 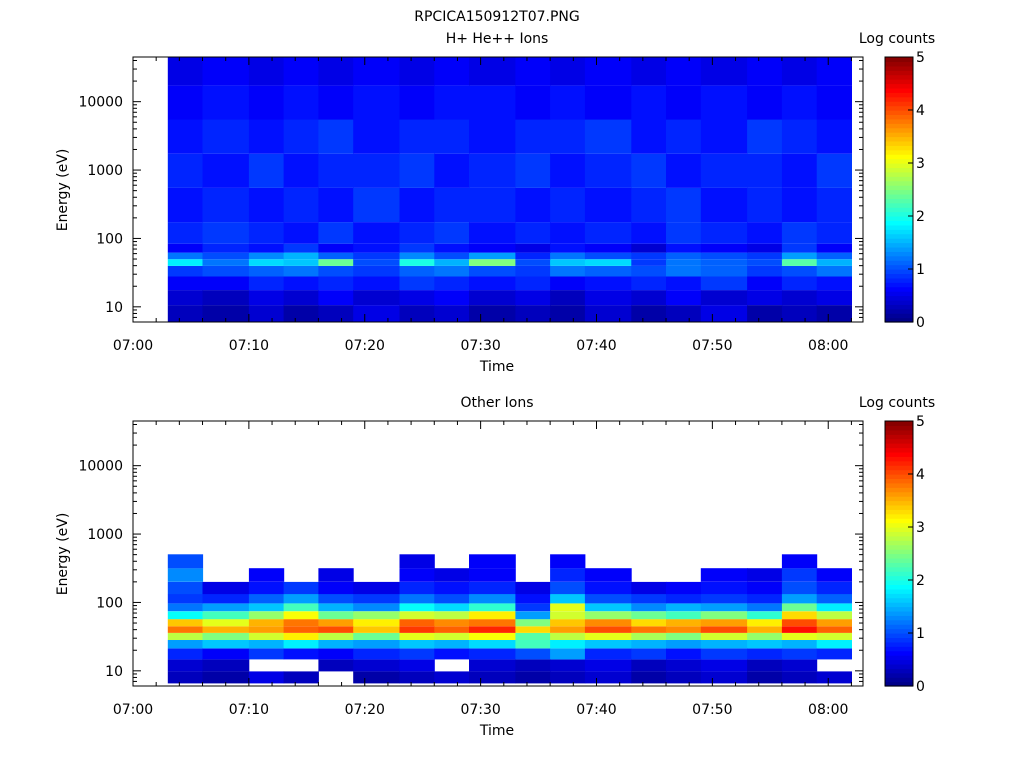 What do you see at coordinates (899, 553) in the screenshot?
I see `colorbar-frame` at bounding box center [899, 553].